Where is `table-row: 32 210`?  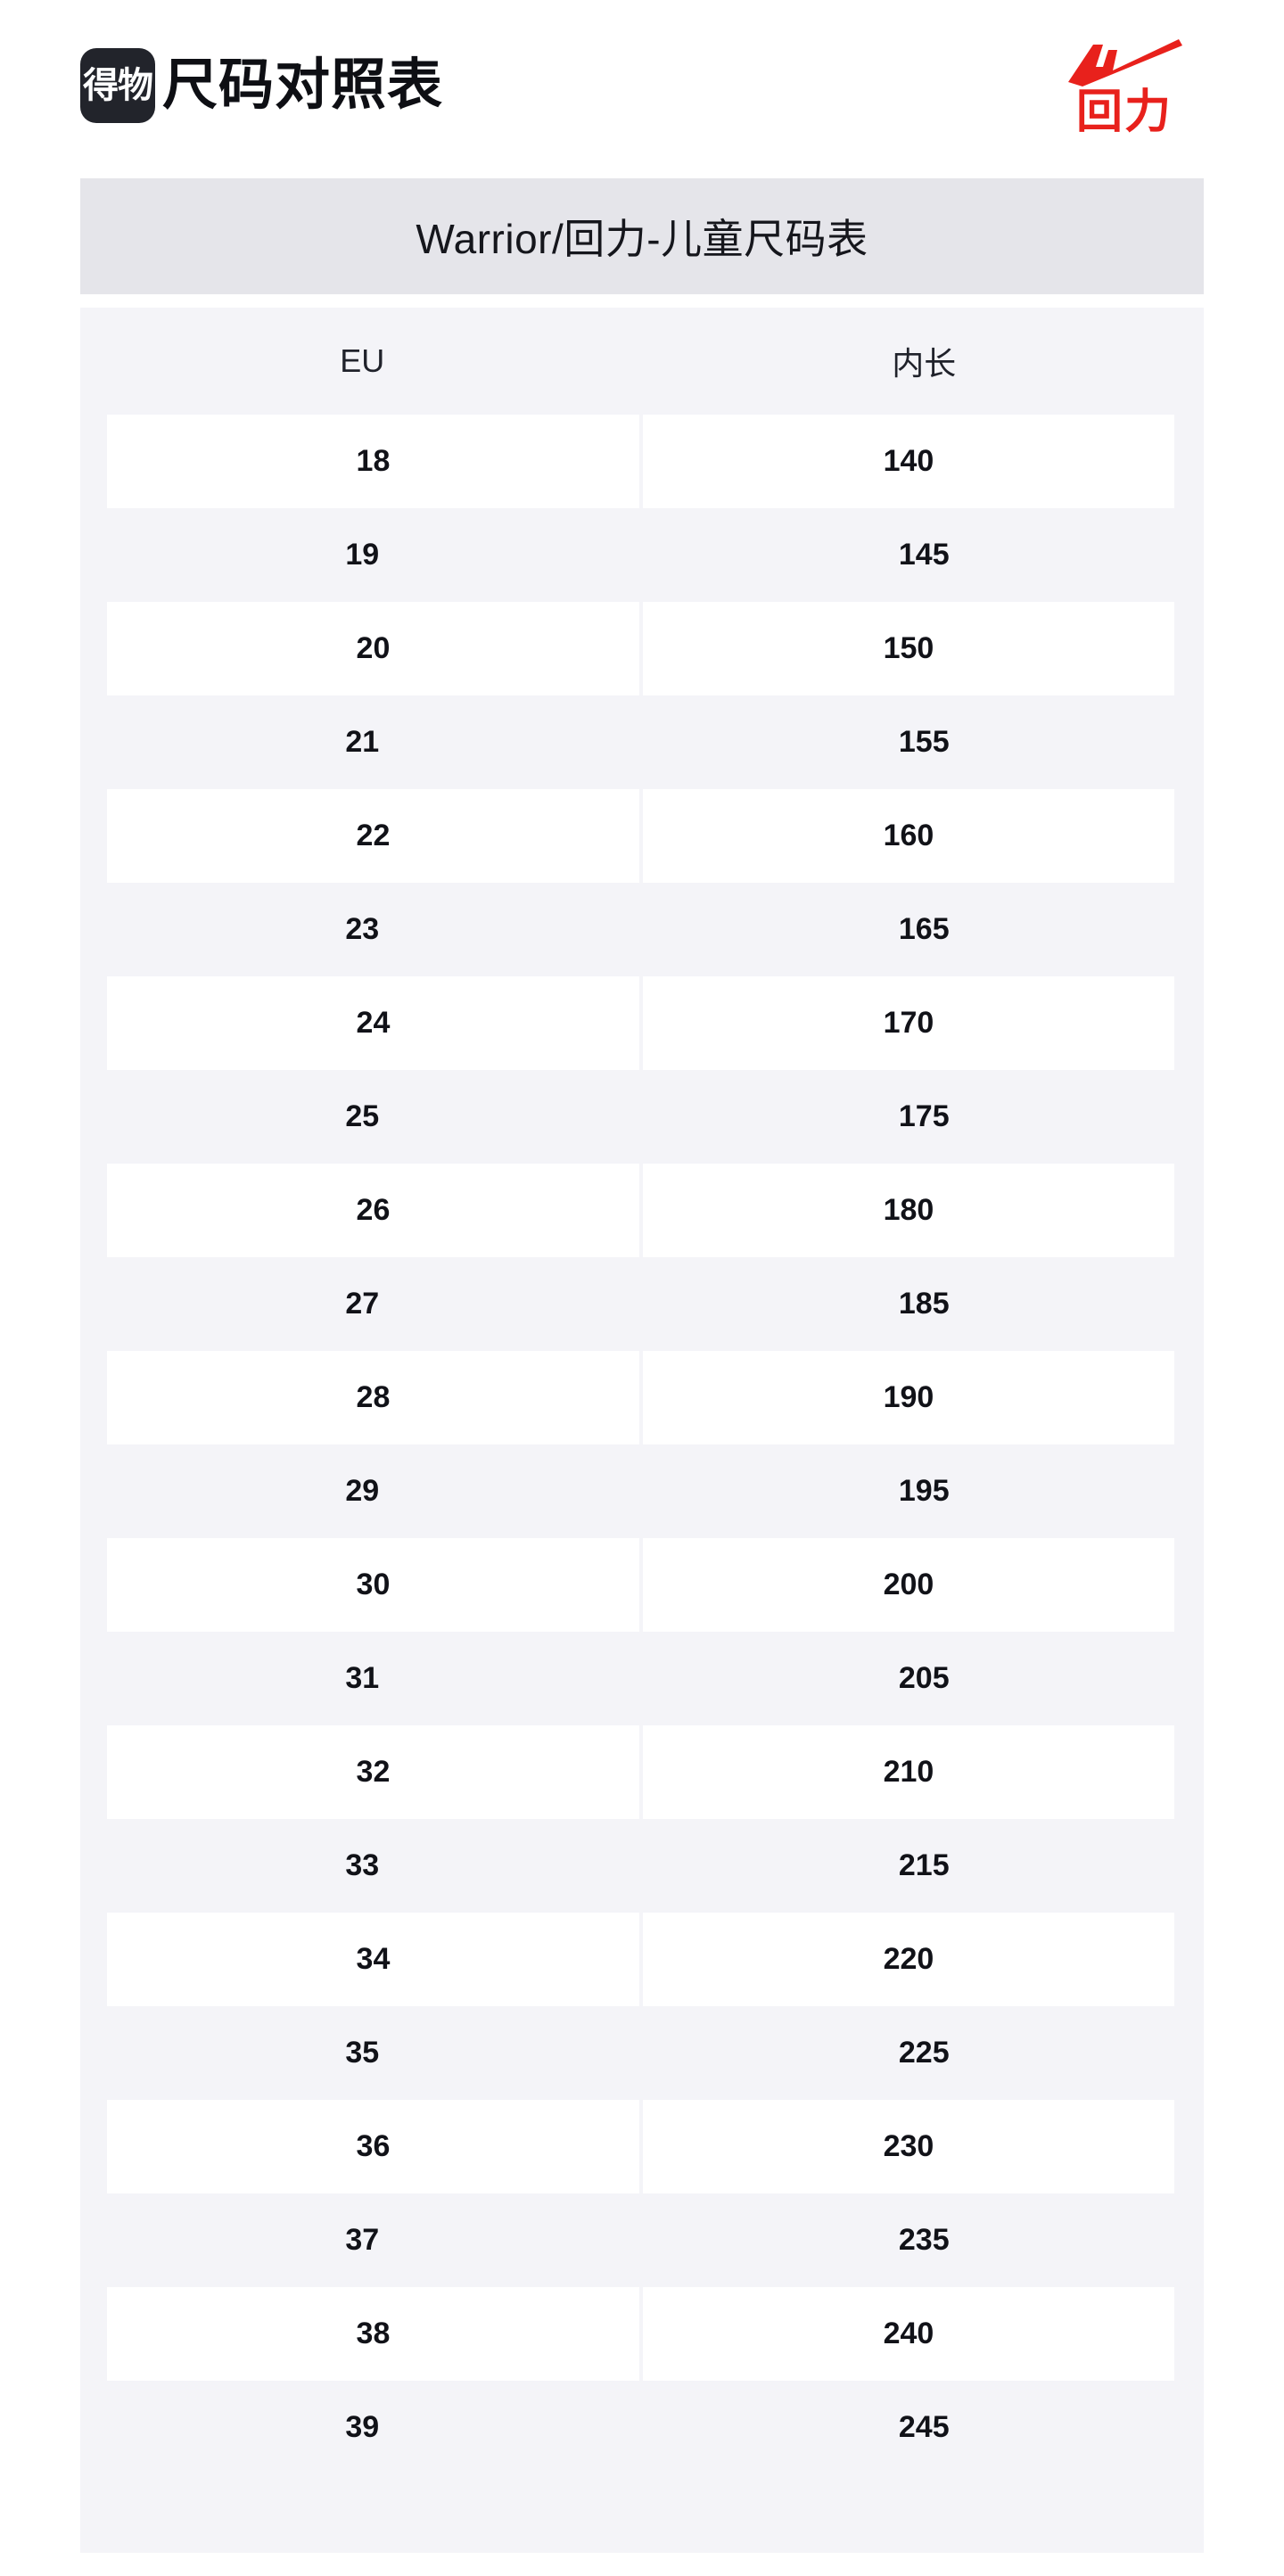
table-row: 32 210 is located at coordinates (642, 1772).